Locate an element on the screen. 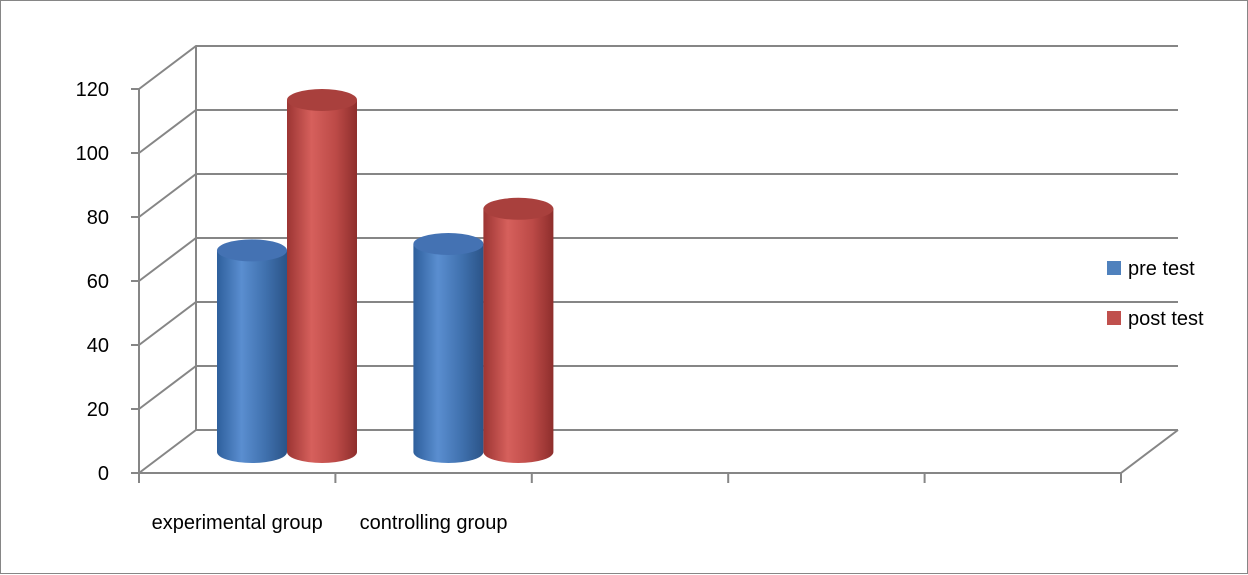 This screenshot has width=1248, height=575. legend: pre test post test is located at coordinates (1155, 294).